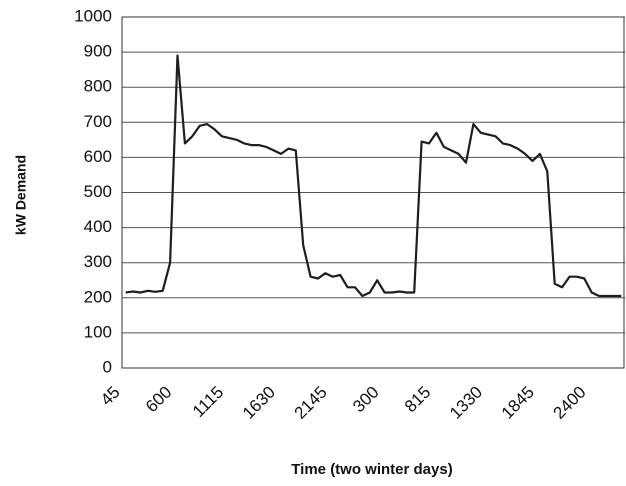  Describe the element at coordinates (311, 403) in the screenshot. I see `x-tick-label: 2145` at that location.